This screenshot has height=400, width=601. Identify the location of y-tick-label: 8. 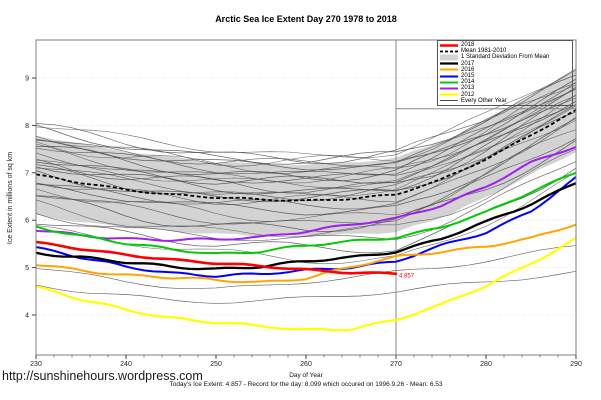
(27, 126).